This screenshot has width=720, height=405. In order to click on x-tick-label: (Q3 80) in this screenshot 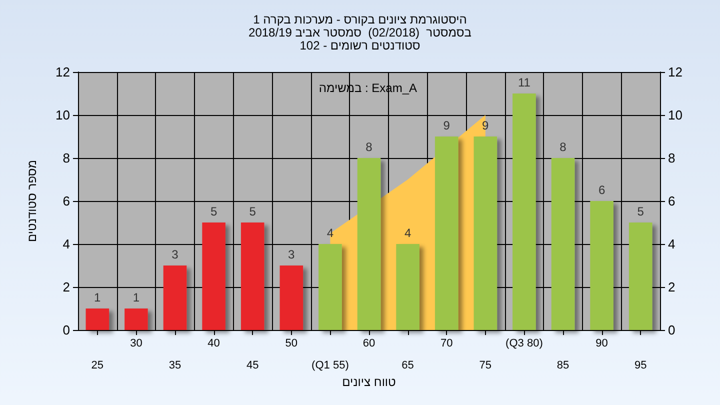, I will do `click(524, 344)`.